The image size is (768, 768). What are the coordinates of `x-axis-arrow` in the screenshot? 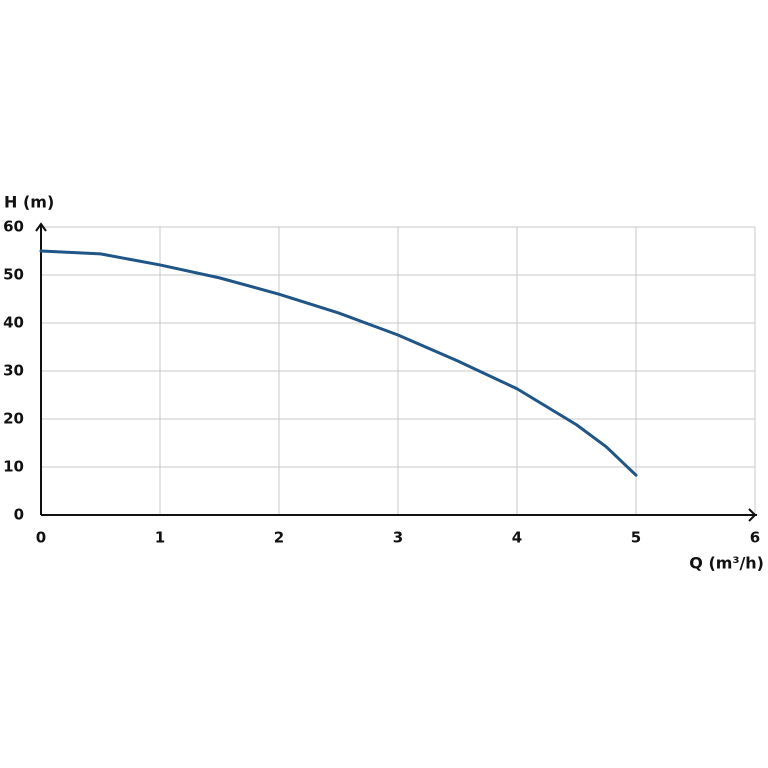 It's located at (752, 515).